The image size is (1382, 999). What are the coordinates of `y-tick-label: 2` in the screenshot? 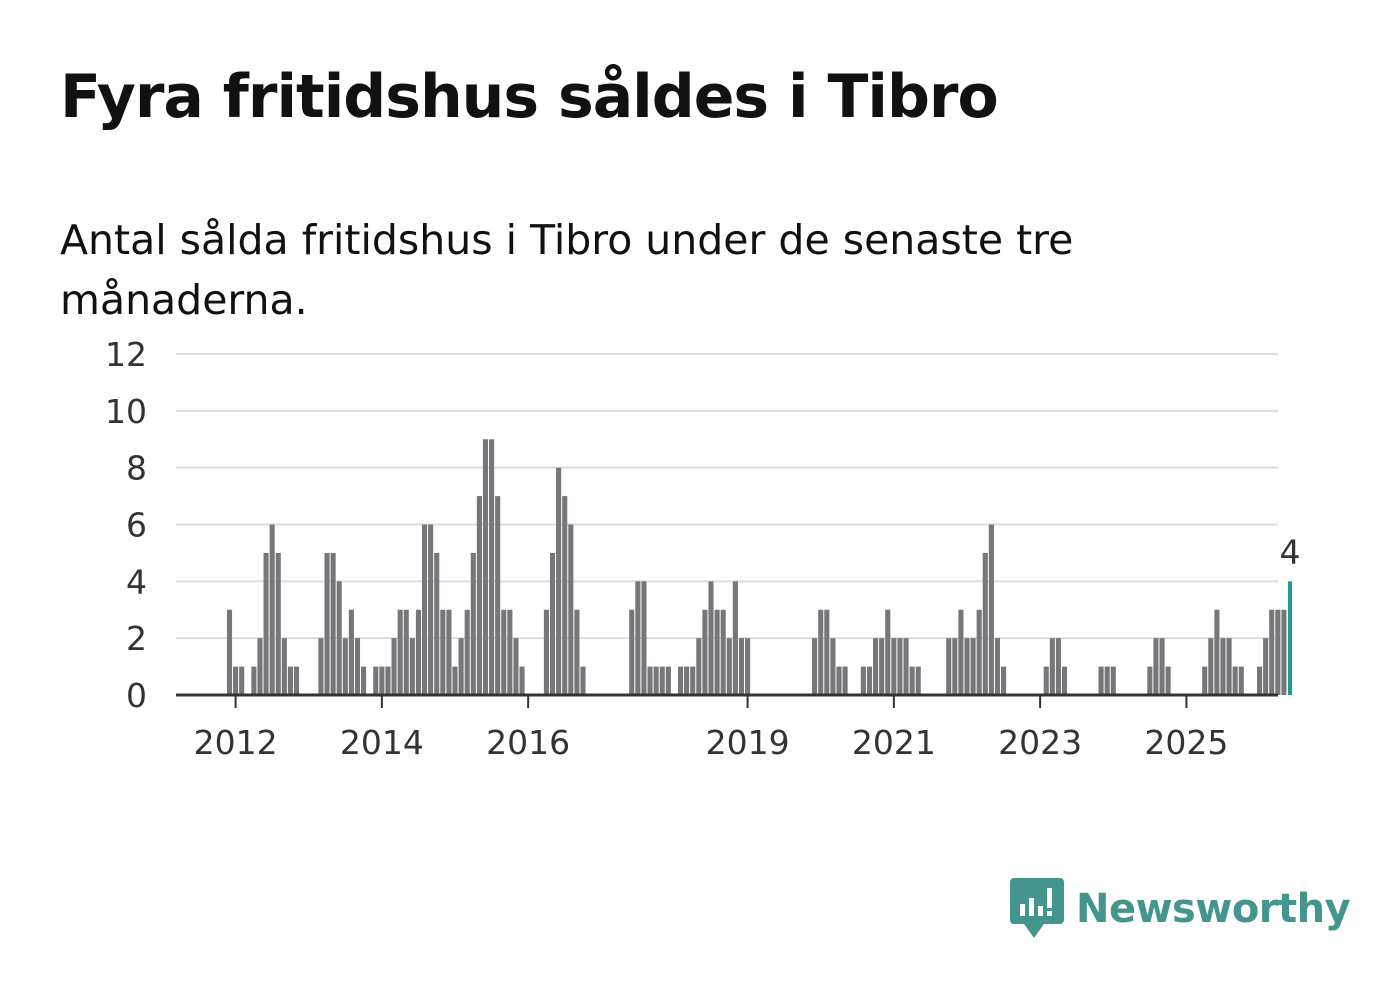 It's located at (136, 638).